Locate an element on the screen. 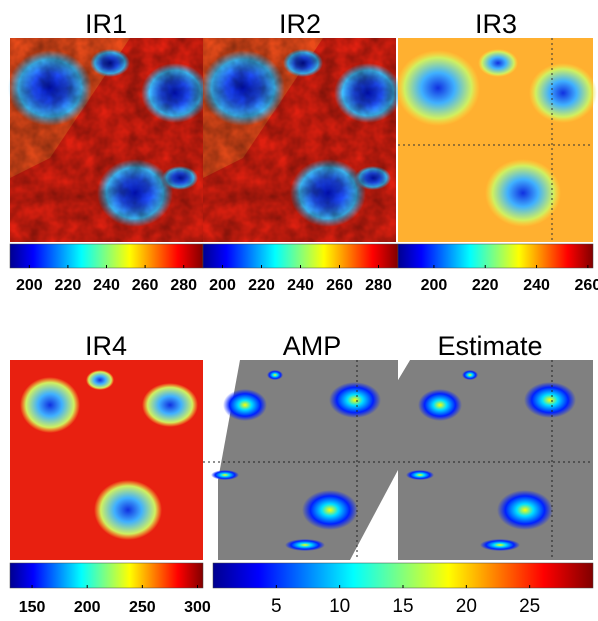  panel-title: IR2 is located at coordinates (300, 24).